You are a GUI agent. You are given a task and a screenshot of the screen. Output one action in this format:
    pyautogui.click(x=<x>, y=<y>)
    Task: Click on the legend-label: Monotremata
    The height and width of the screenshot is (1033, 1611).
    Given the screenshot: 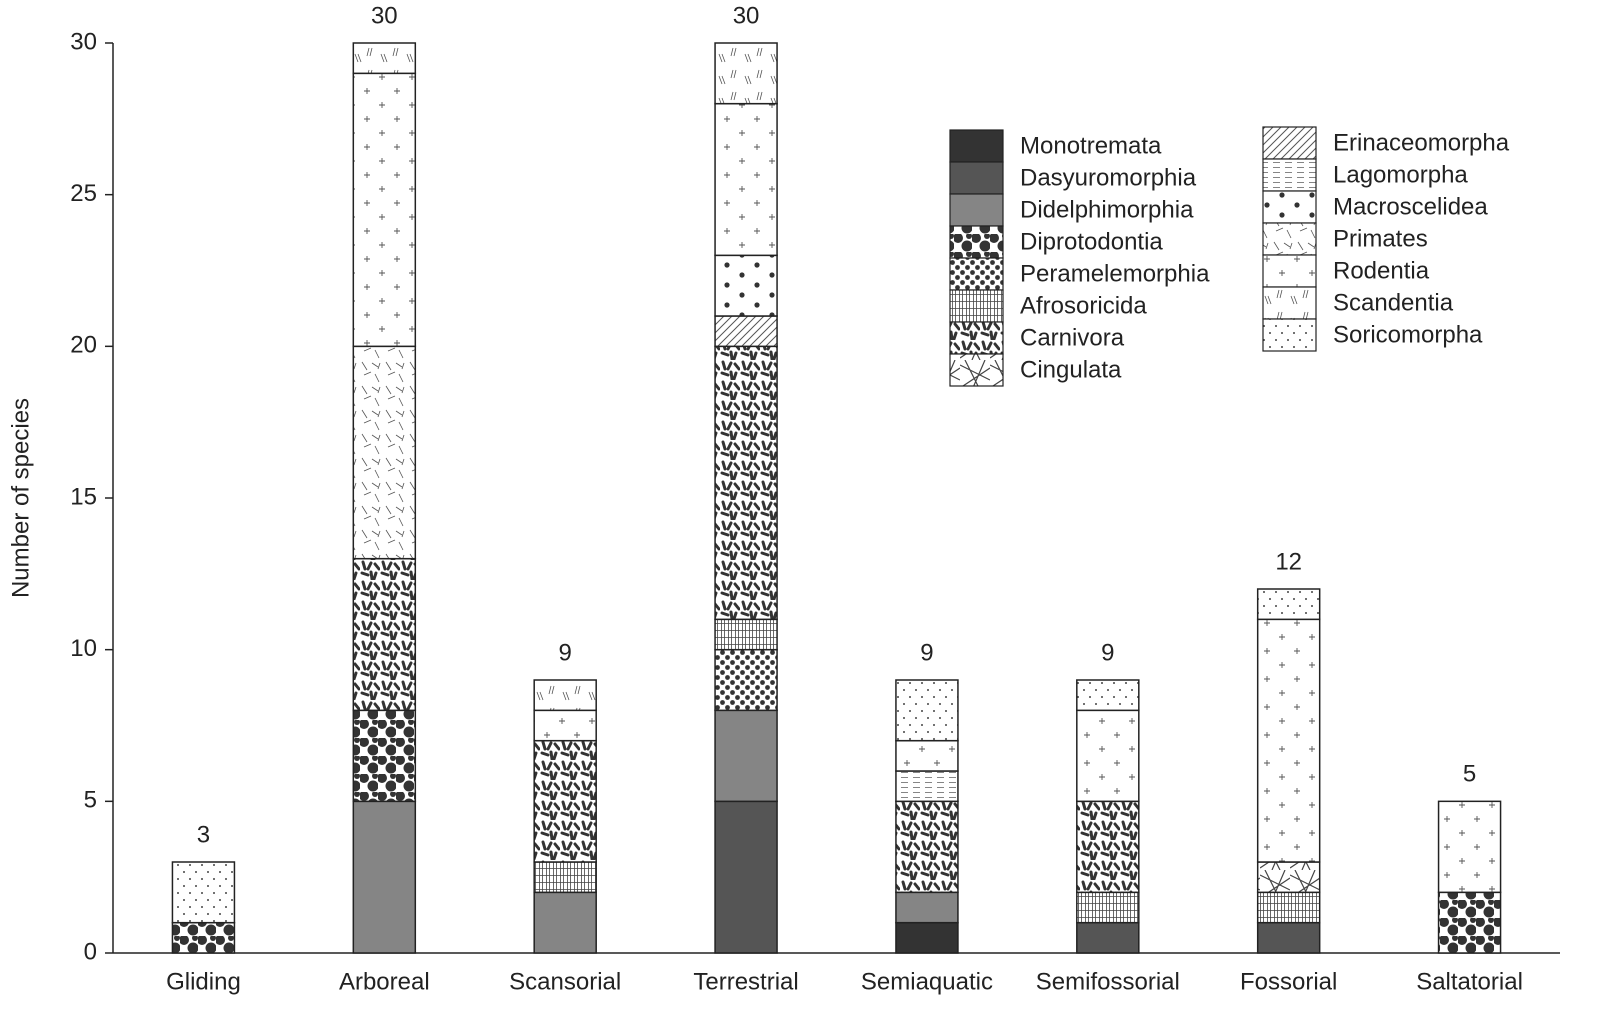 What is the action you would take?
    pyautogui.click(x=1091, y=145)
    